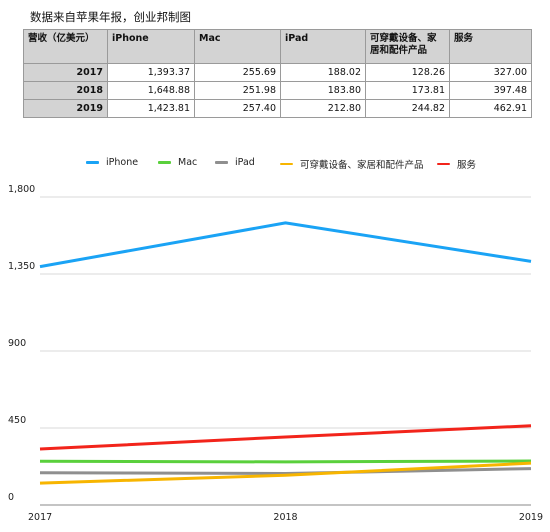 The image size is (550, 532). Describe the element at coordinates (40, 517) in the screenshot. I see `x-tick-label: 2017` at that location.